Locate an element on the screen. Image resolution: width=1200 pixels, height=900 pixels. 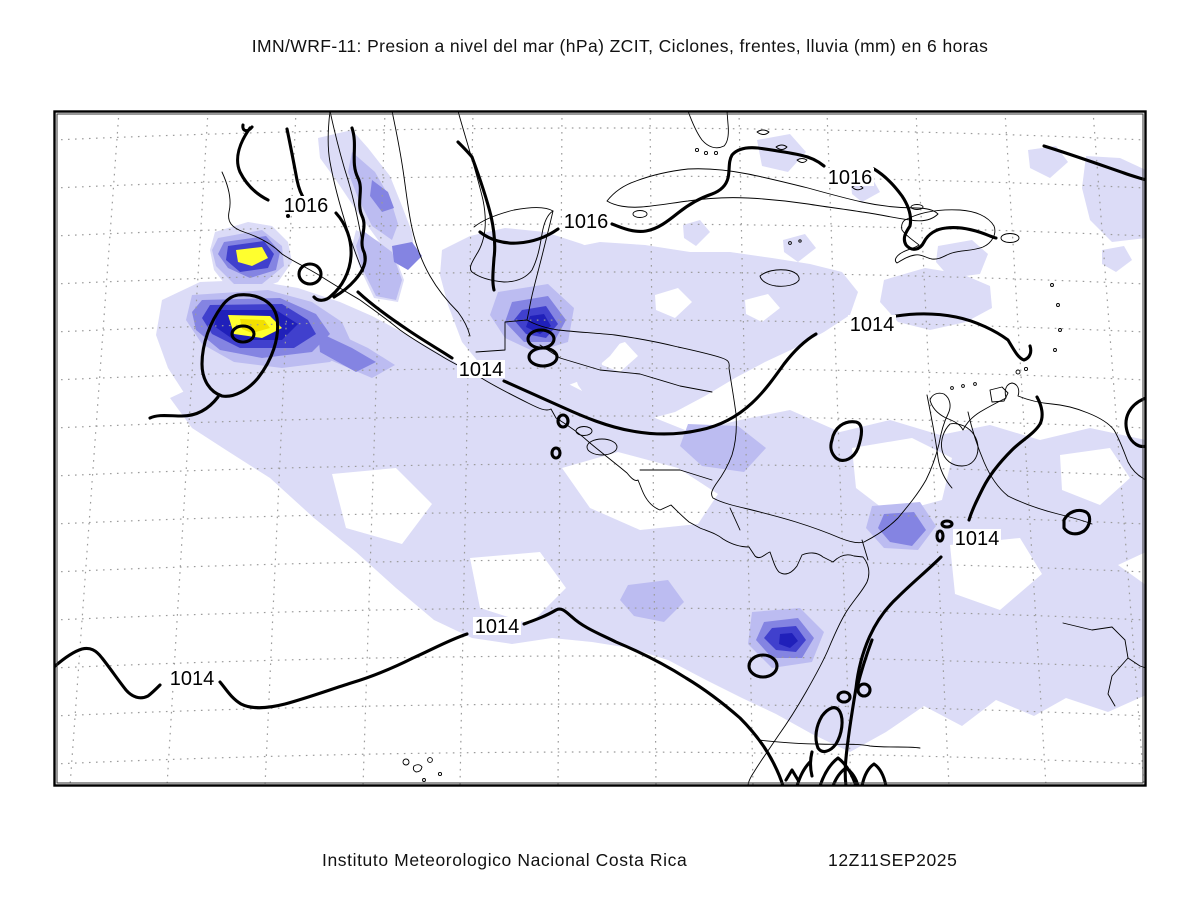
footer-timestamp: 12Z11SEP2025 is located at coordinates (893, 860).